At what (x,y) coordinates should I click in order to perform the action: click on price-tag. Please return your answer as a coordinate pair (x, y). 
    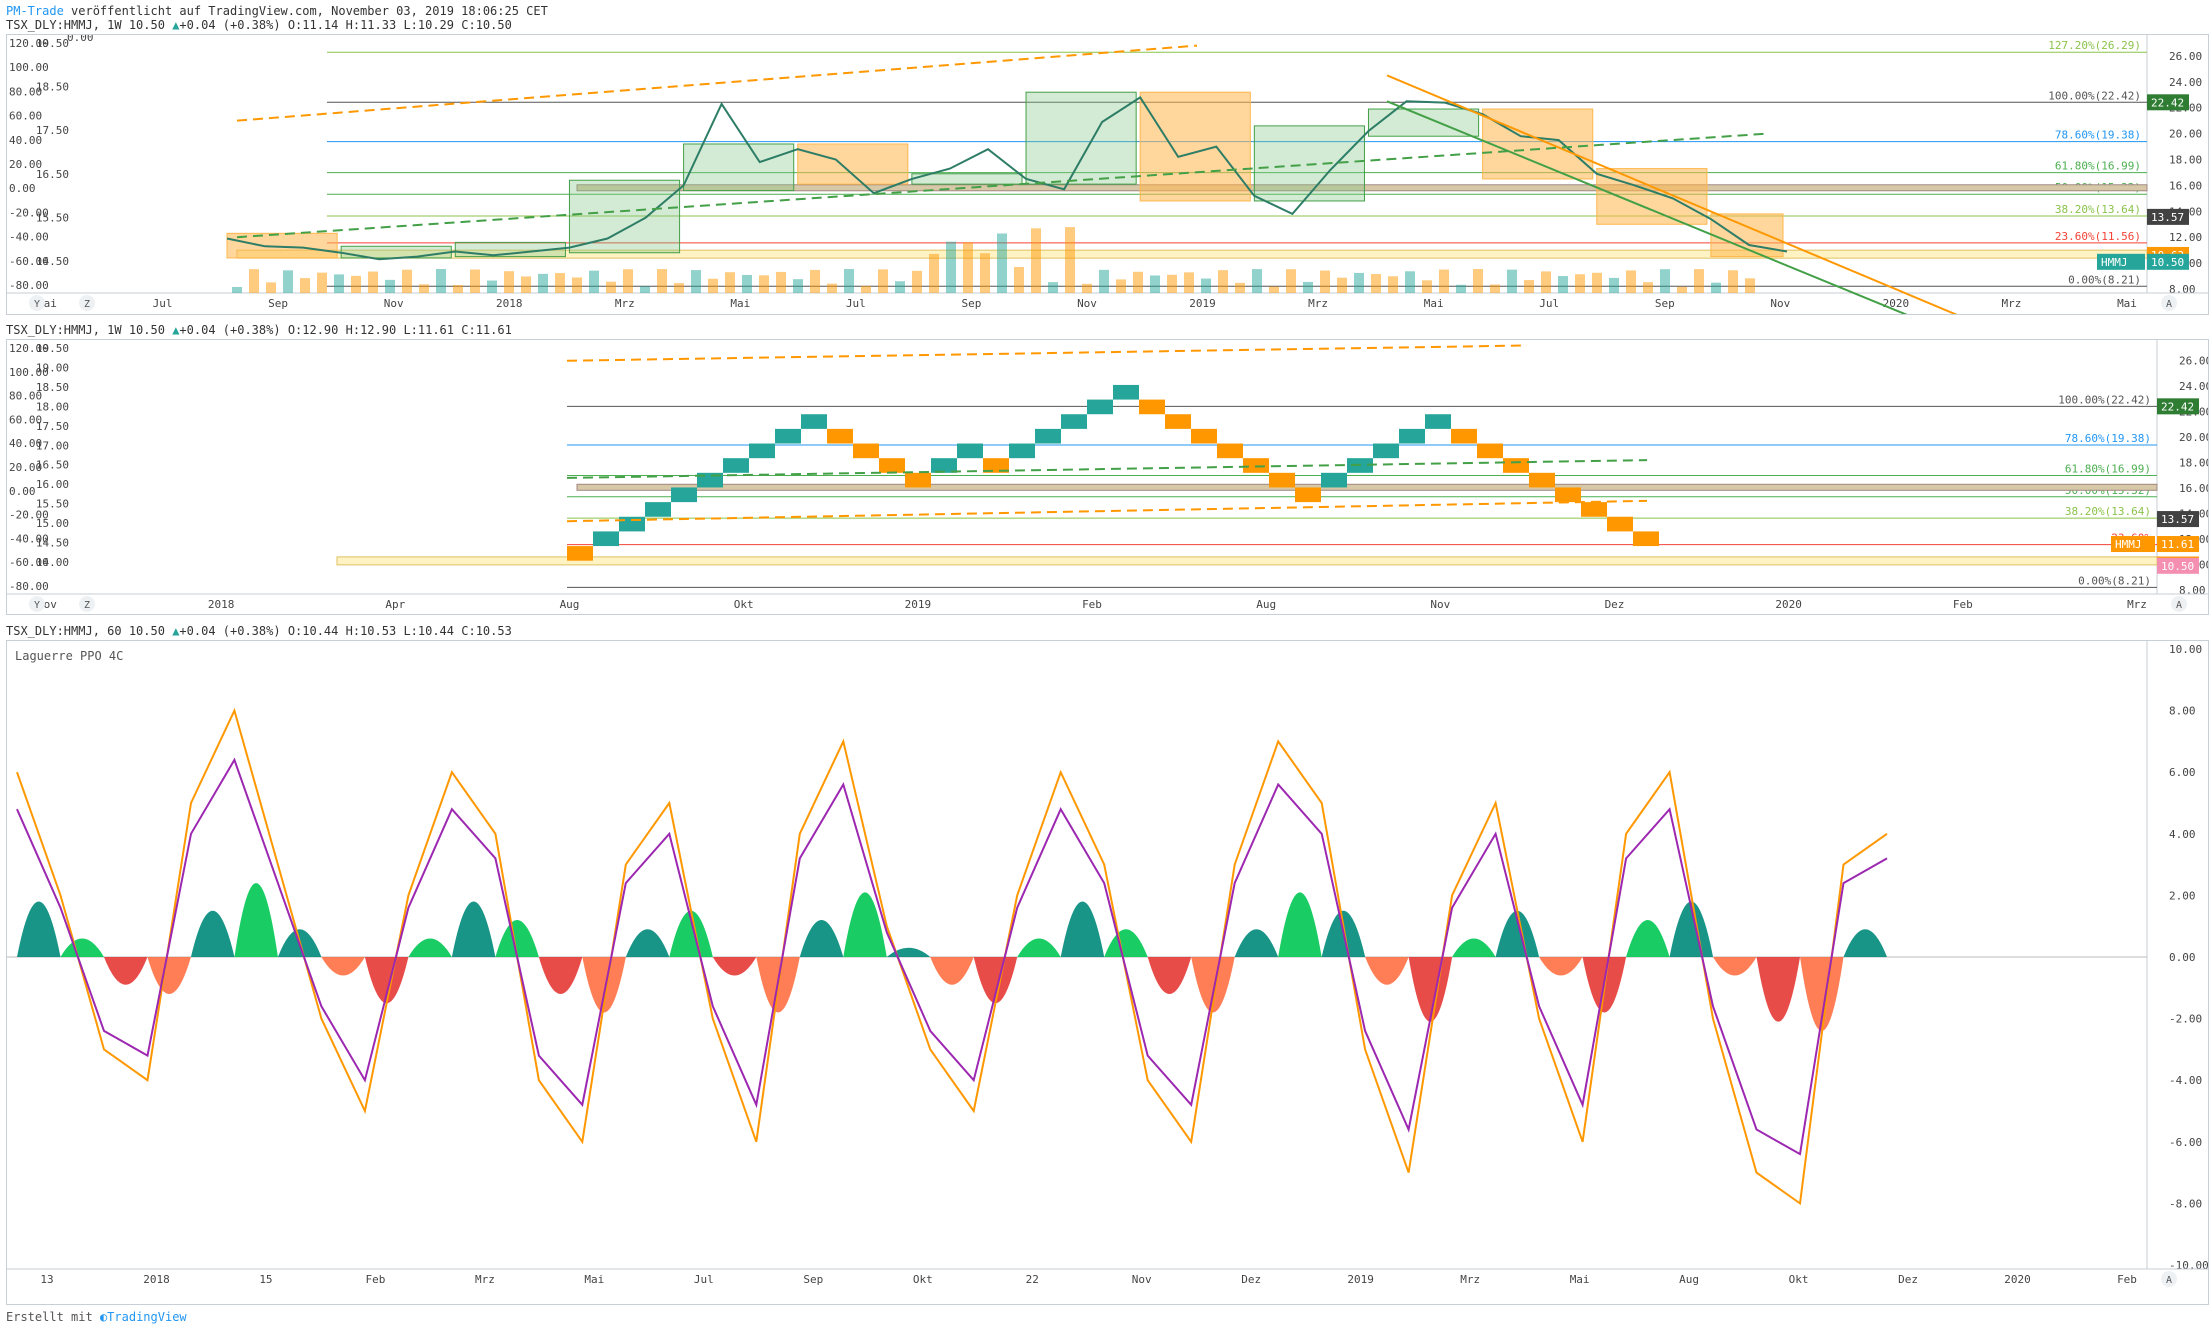
    Looking at the image, I should click on (2168, 102).